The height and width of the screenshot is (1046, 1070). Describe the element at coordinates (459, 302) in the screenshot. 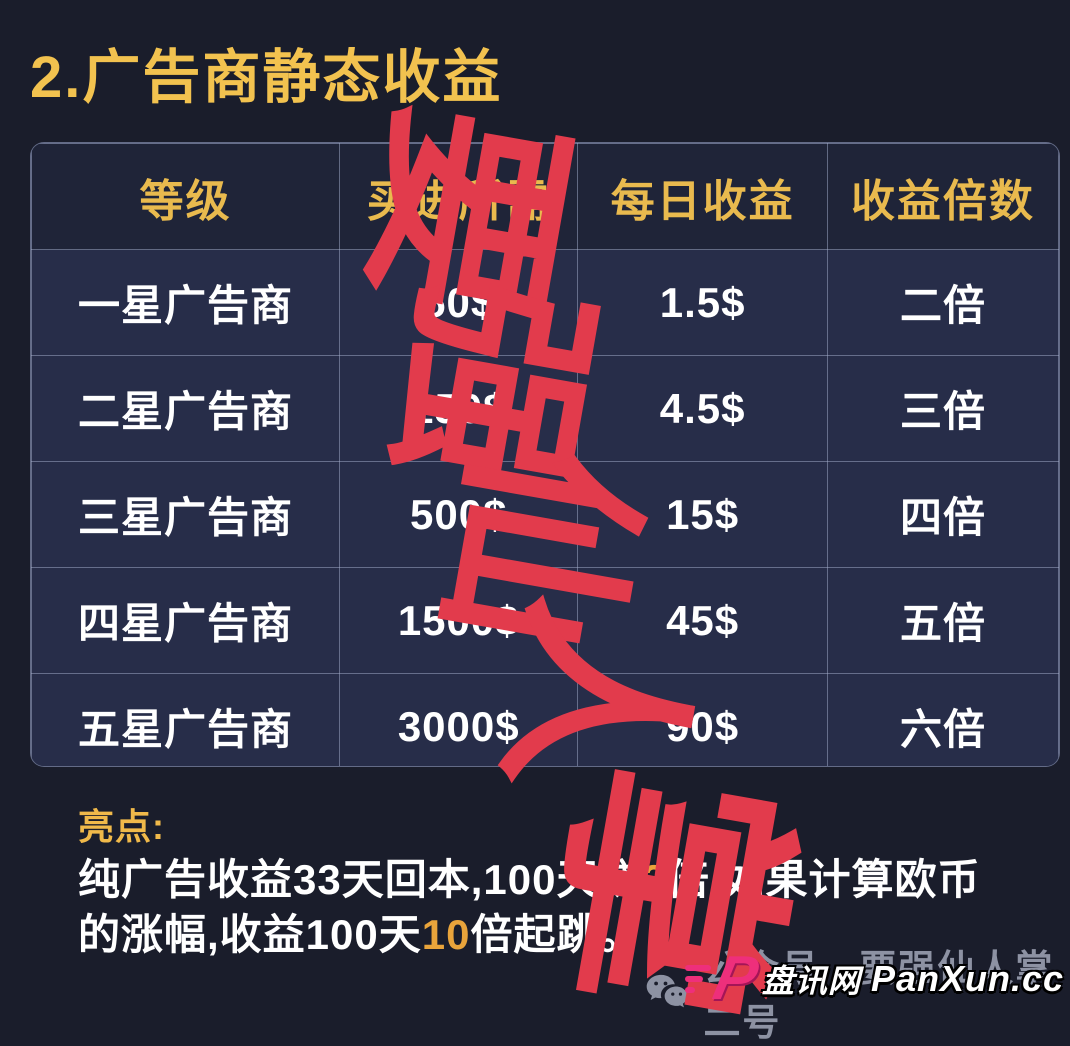

I see `cell-cost: 50$` at that location.